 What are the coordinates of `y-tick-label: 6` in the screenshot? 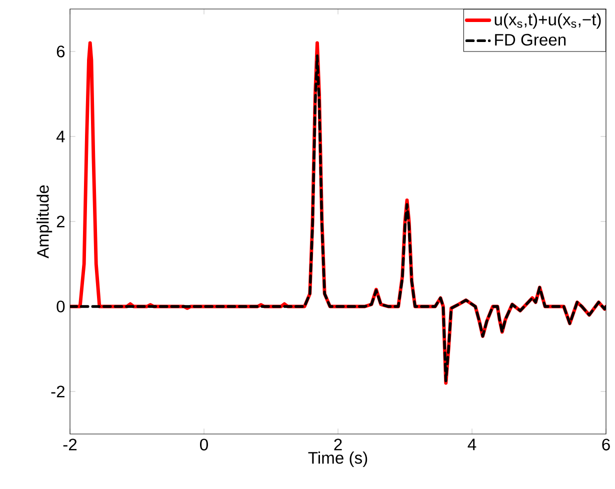 It's located at (60, 52).